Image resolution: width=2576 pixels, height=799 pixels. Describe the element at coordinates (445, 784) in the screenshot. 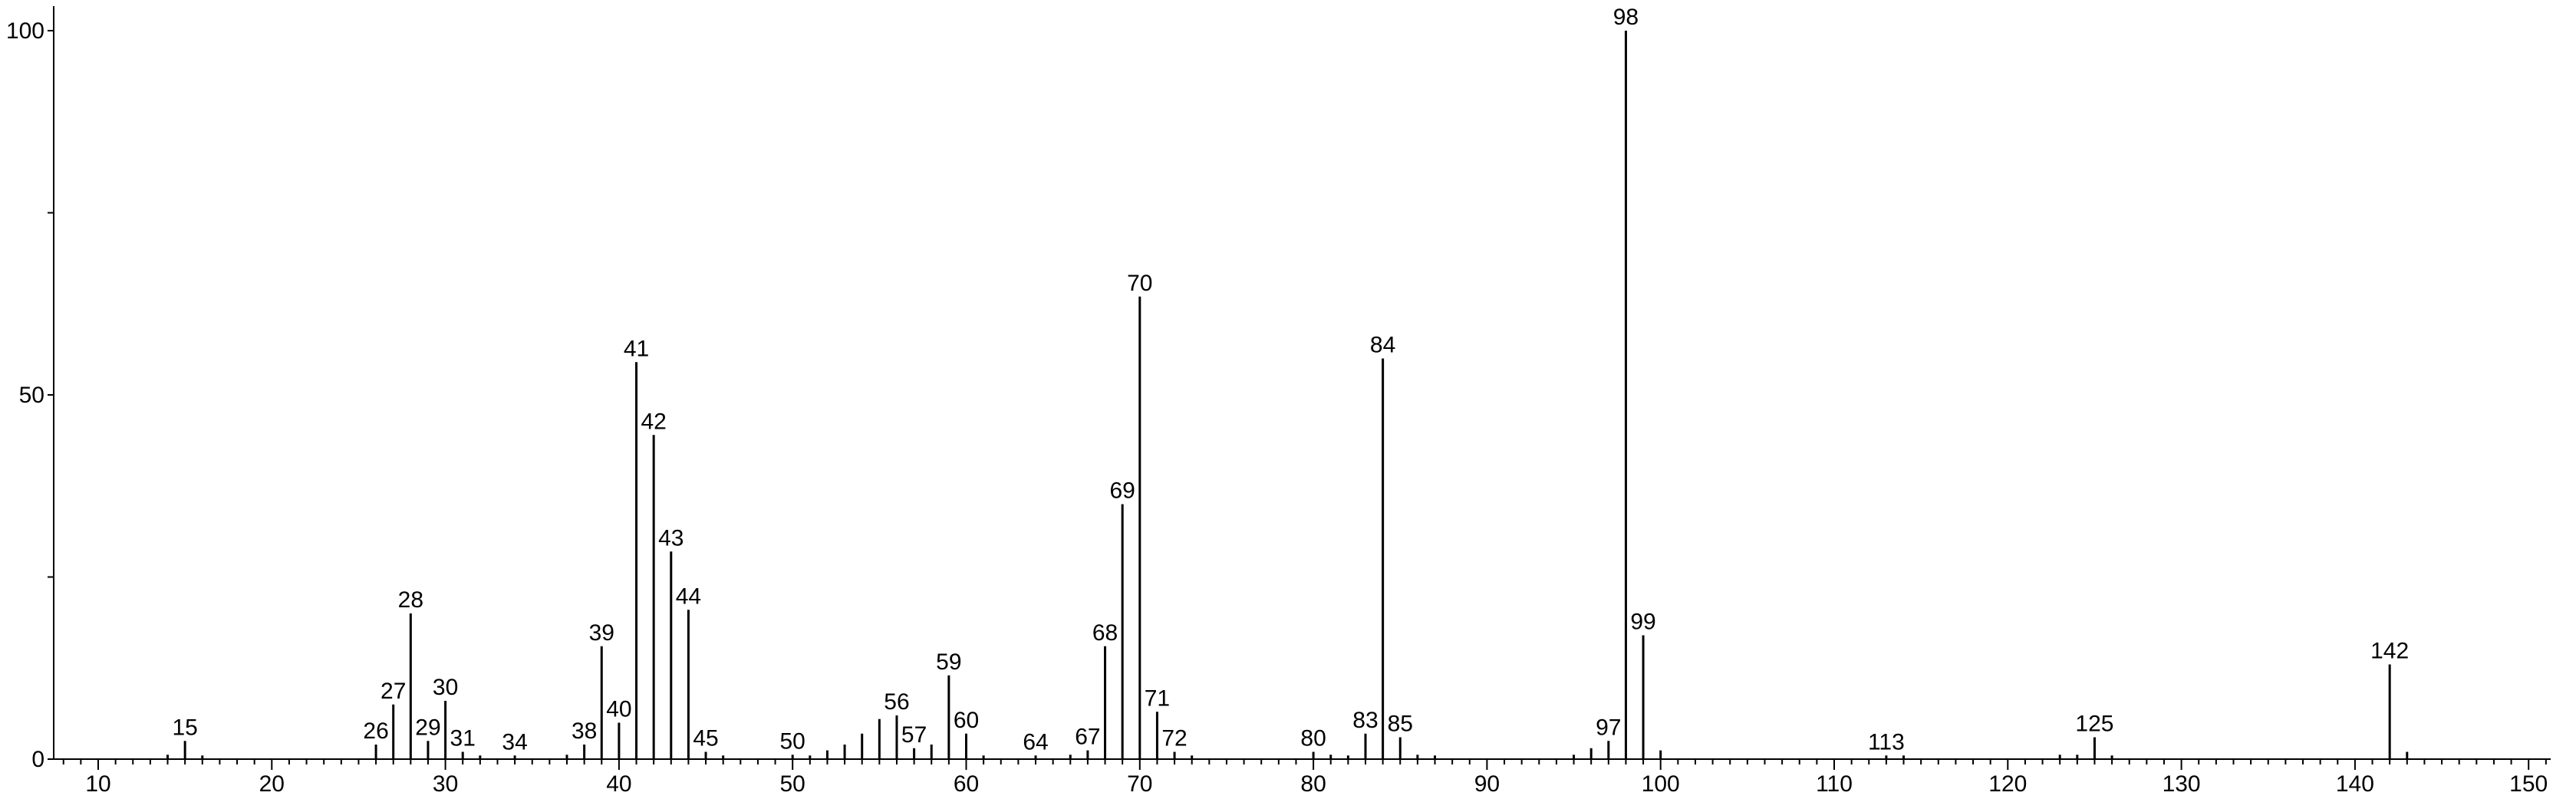

I see `x-tick-label: 30` at that location.